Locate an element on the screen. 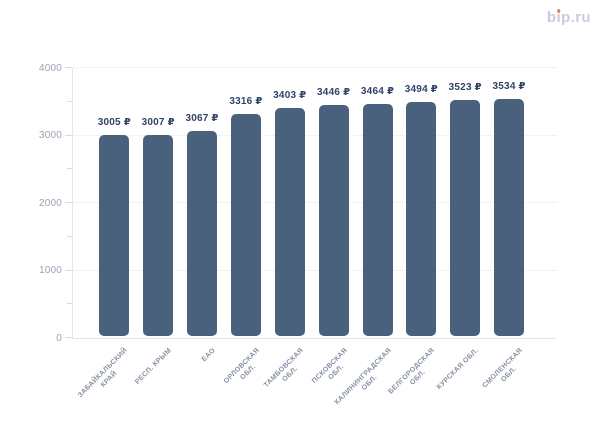  logo-text-b: b is located at coordinates (551, 17).